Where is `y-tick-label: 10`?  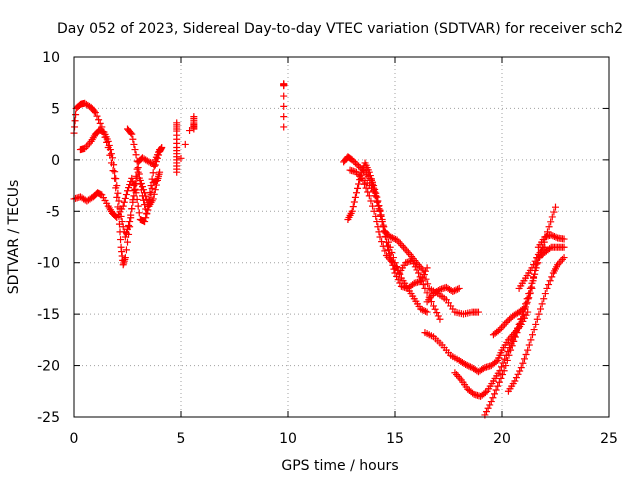
y-tick-label: 10 is located at coordinates (51, 58).